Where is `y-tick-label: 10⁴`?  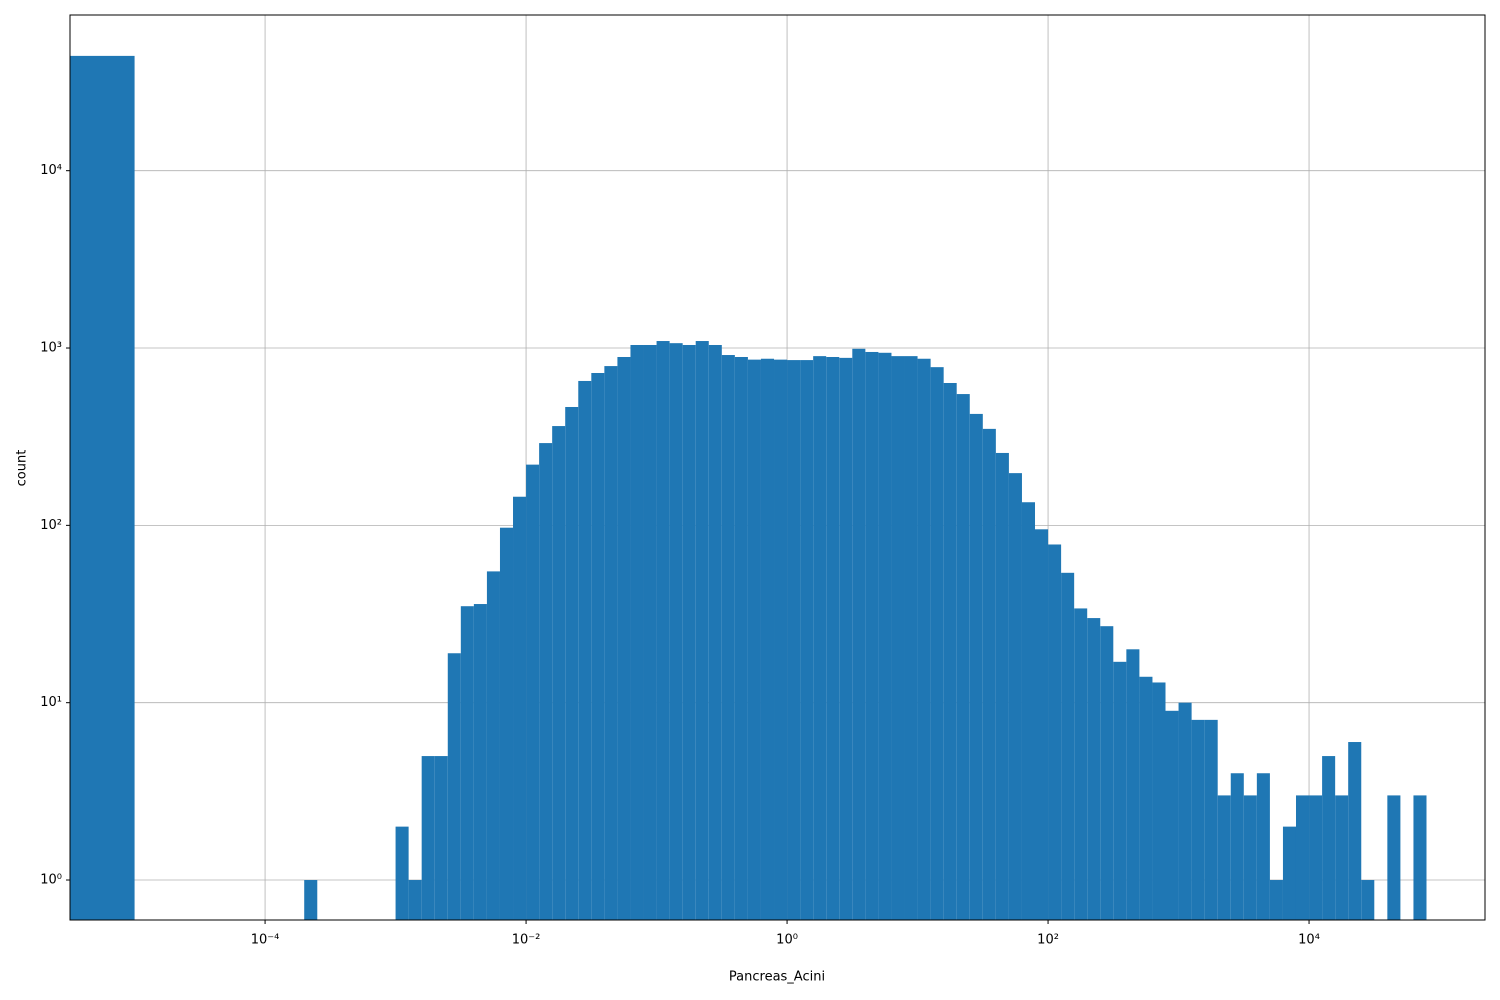
y-tick-label: 10⁴ is located at coordinates (51, 170).